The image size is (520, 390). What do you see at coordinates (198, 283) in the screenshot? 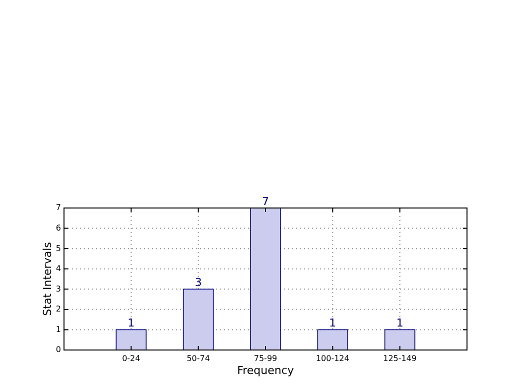
I see `data-label: 3` at bounding box center [198, 283].